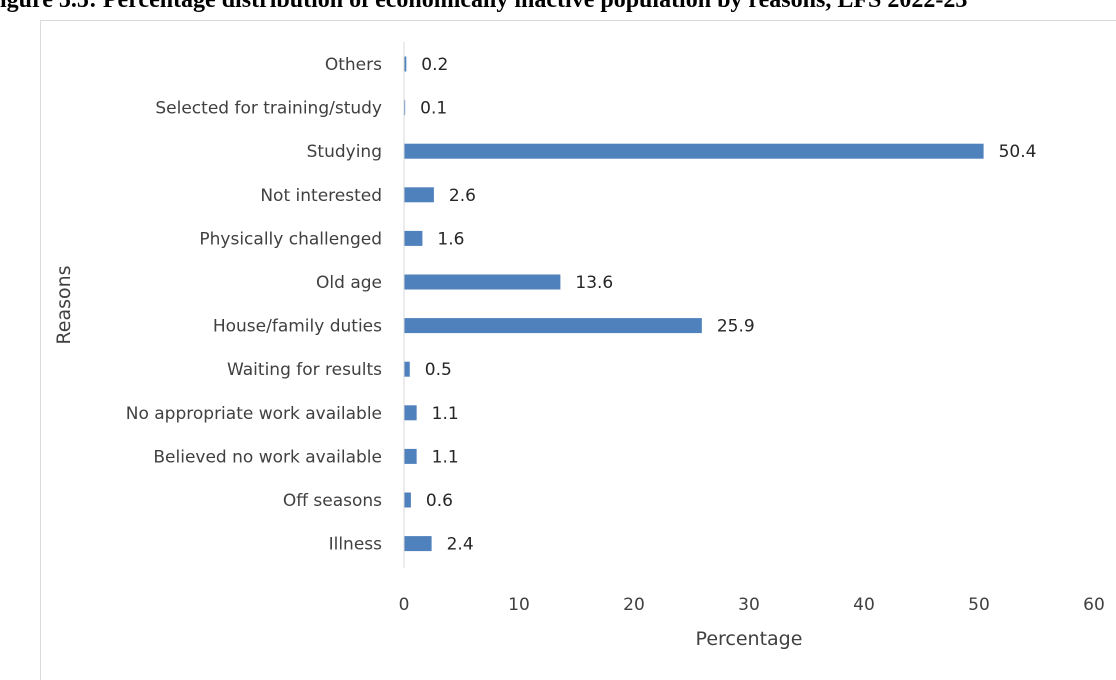 Image resolution: width=1116 pixels, height=680 pixels. I want to click on value-label: 25.9, so click(736, 327).